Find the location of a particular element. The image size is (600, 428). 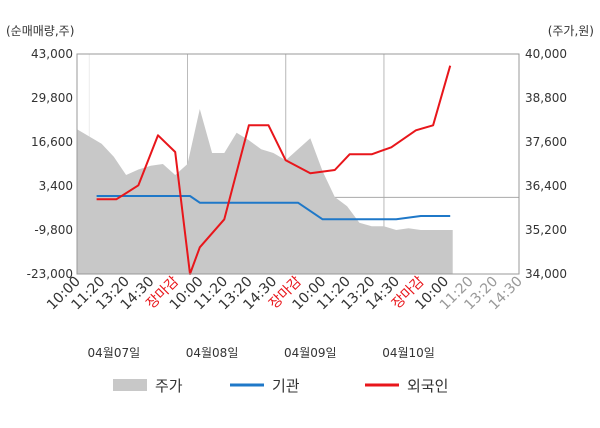

institution-line is located at coordinates (273, 208).